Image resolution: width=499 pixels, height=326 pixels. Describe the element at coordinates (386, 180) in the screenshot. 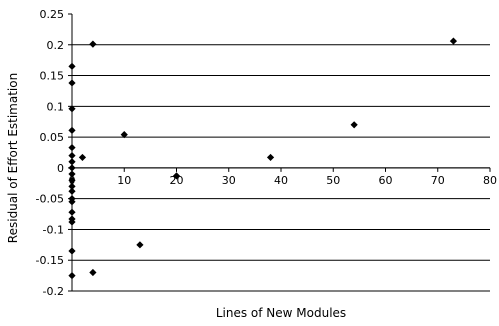

I see `x-tick-label: 60` at that location.